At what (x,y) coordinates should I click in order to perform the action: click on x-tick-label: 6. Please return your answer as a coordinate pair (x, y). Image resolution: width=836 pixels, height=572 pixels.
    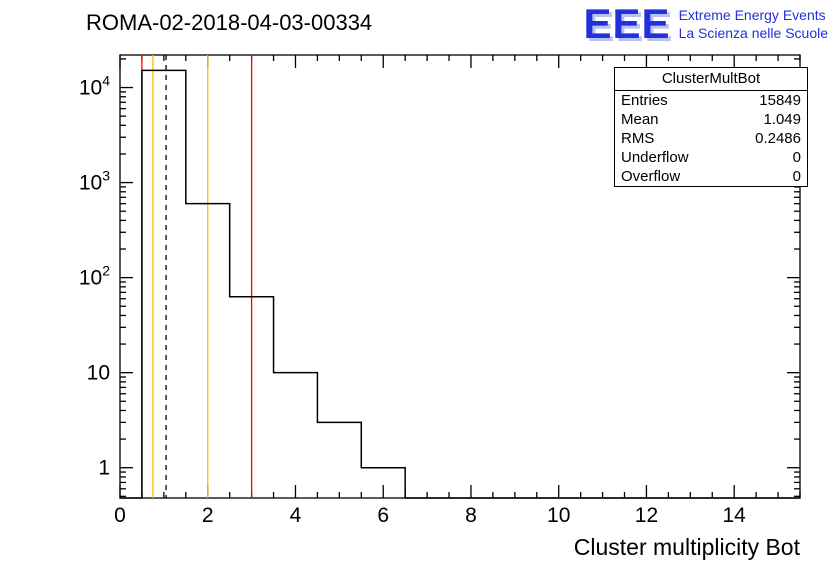
    Looking at the image, I should click on (383, 515).